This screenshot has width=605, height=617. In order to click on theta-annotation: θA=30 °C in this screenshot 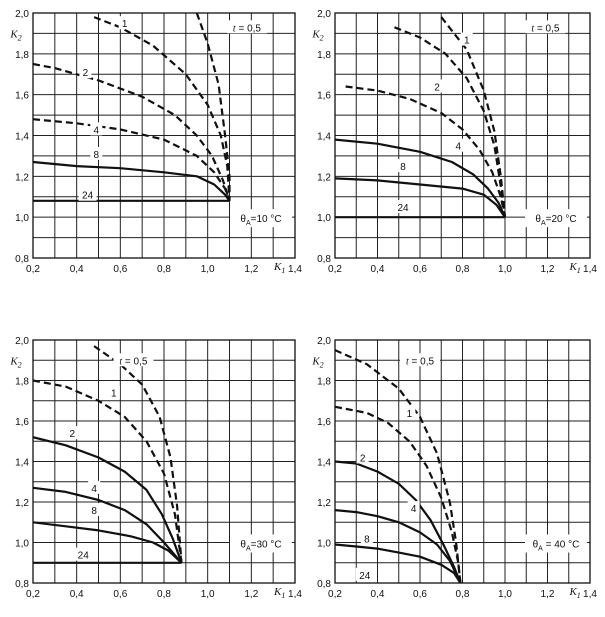, I will do `click(260, 546)`.